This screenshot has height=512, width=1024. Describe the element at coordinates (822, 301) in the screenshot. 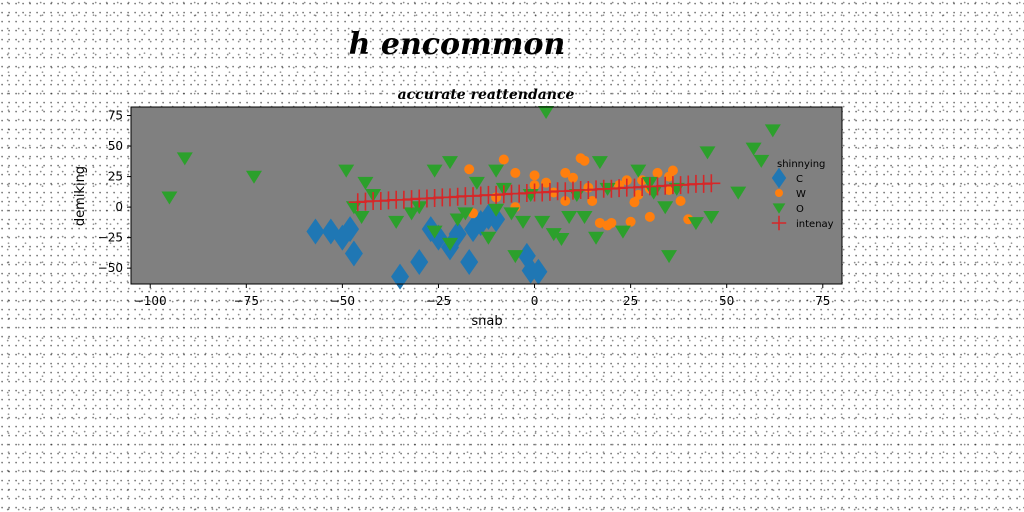

I see `x-tick-label: 75` at that location.